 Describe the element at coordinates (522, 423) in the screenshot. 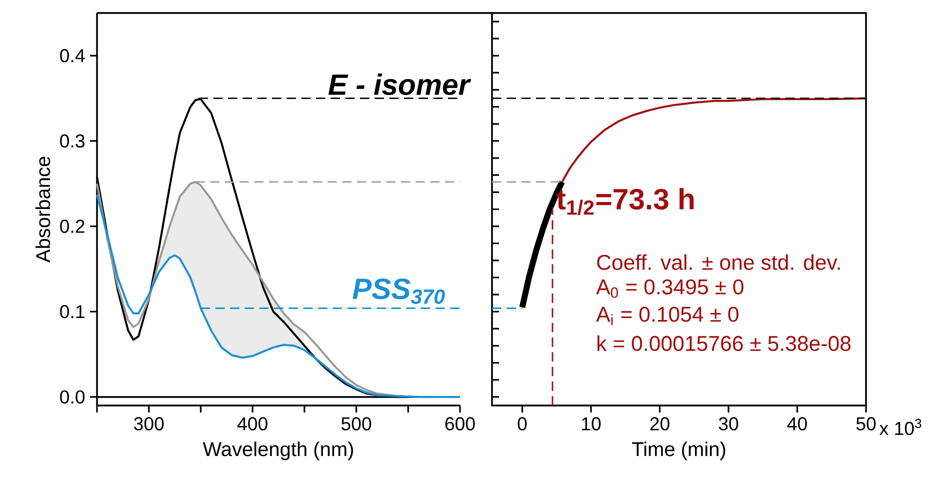

I see `x-tick-label: 0` at that location.